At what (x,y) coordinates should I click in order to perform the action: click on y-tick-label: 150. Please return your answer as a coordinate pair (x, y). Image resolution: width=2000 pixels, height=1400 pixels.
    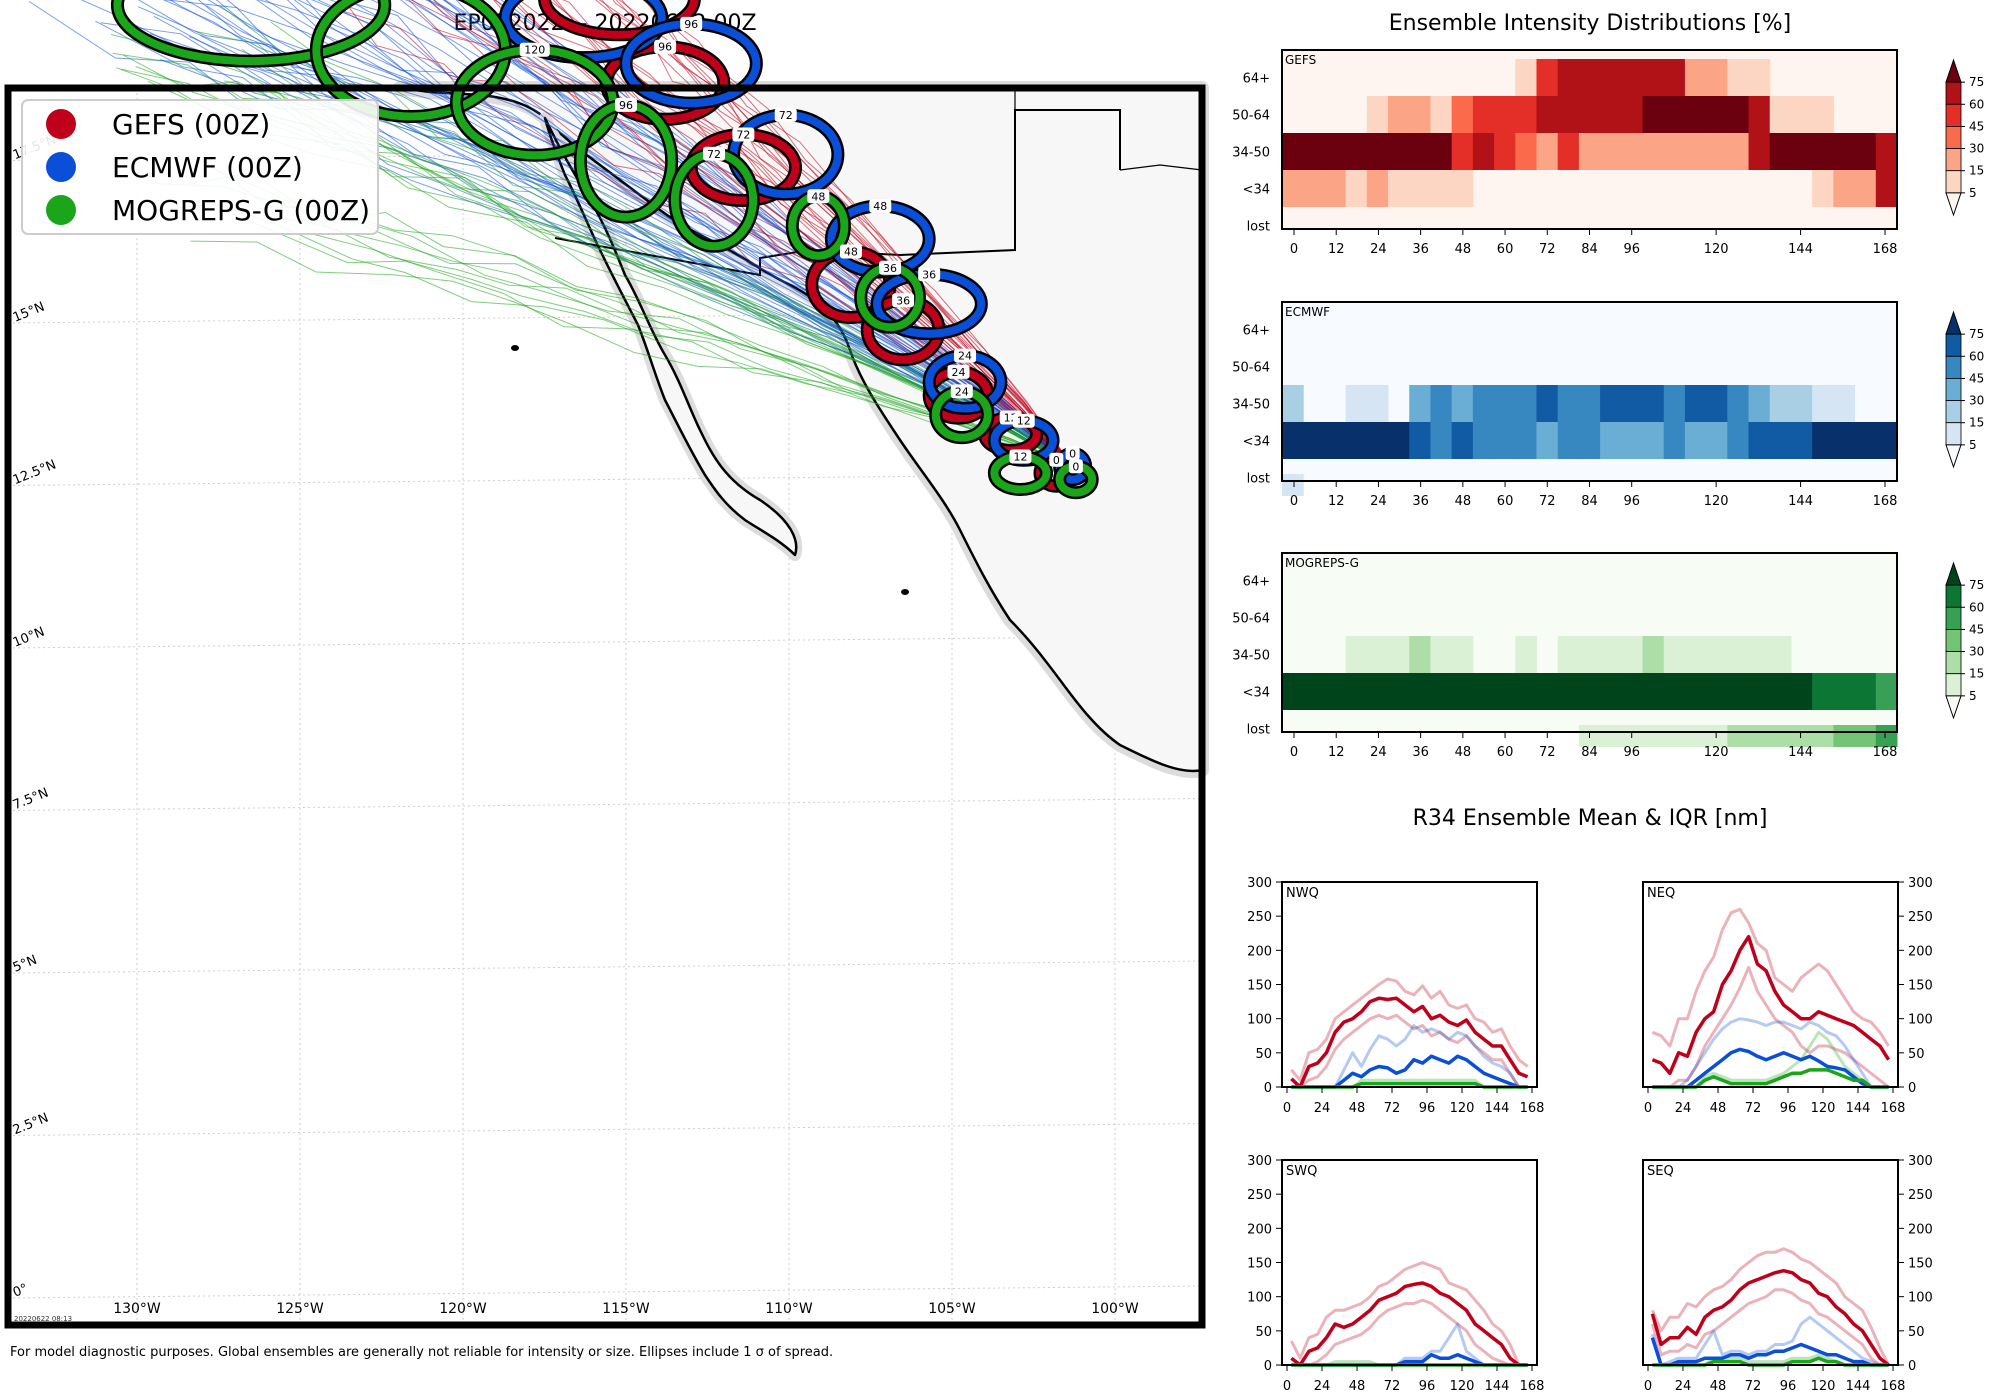
    Looking at the image, I should click on (1259, 986).